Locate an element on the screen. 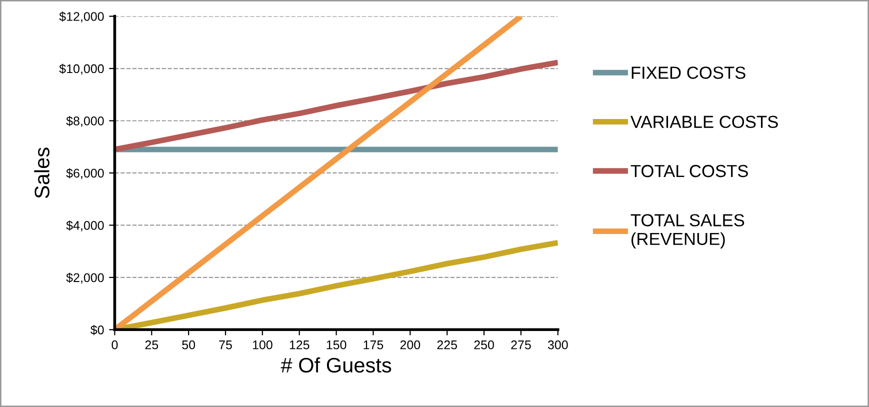 Image resolution: width=869 pixels, height=407 pixels. legend-label: FIXED COSTS is located at coordinates (689, 72).